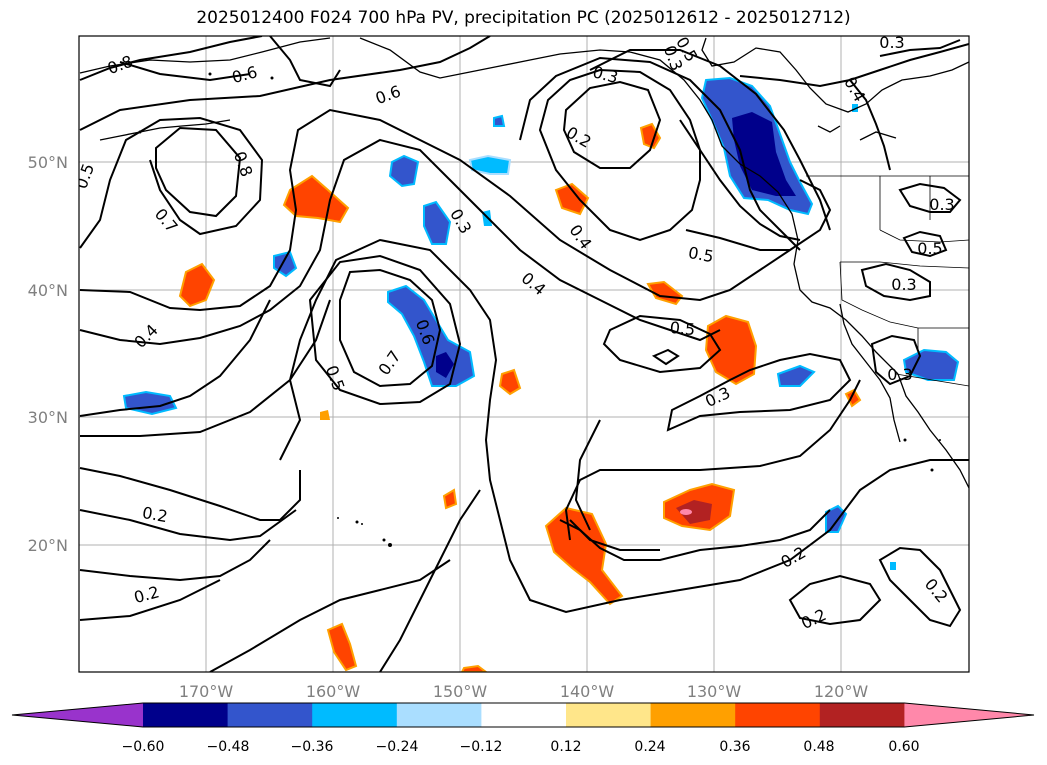 The height and width of the screenshot is (765, 1047). Describe the element at coordinates (565, 747) in the screenshot. I see `colorbar-tick-label: 0.12` at that location.